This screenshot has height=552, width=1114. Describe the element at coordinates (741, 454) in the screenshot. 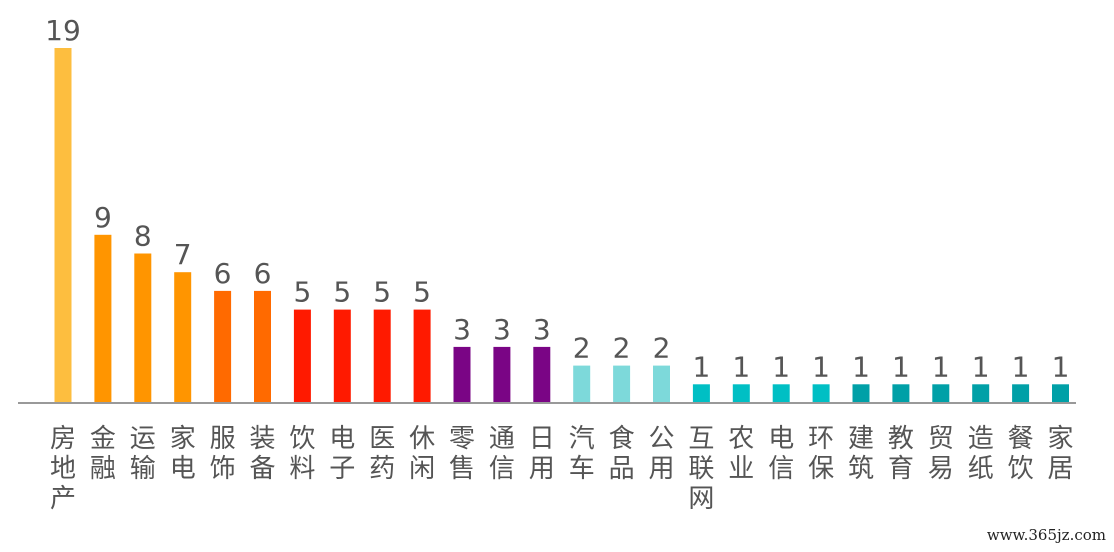

I see `category-label-17: 农业` at that location.